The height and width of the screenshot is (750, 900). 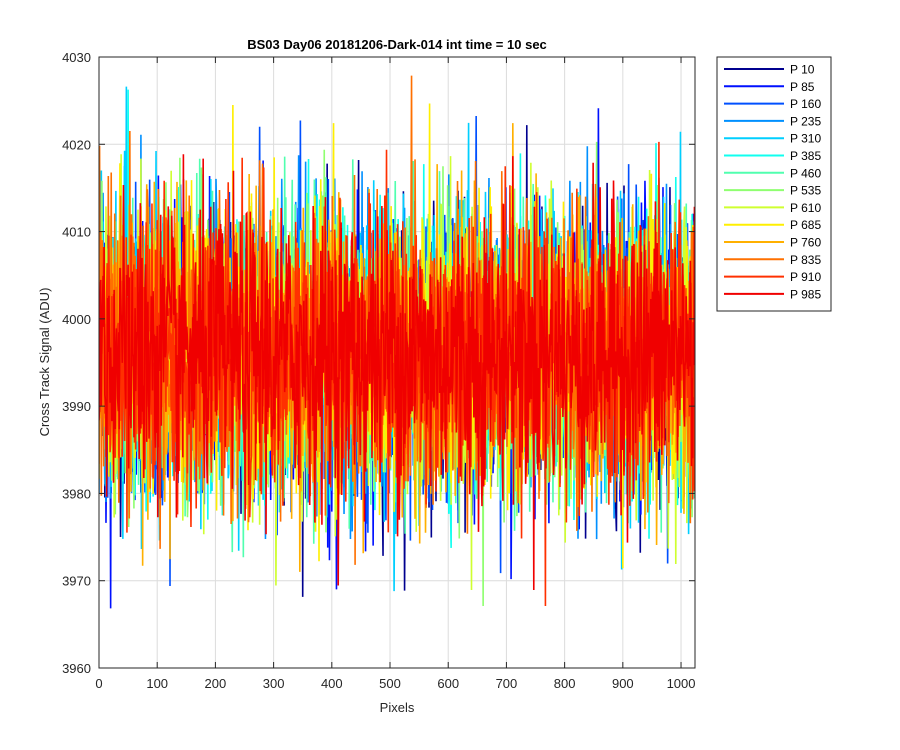 What do you see at coordinates (681, 683) in the screenshot?
I see `x-tick-label: 1000` at bounding box center [681, 683].